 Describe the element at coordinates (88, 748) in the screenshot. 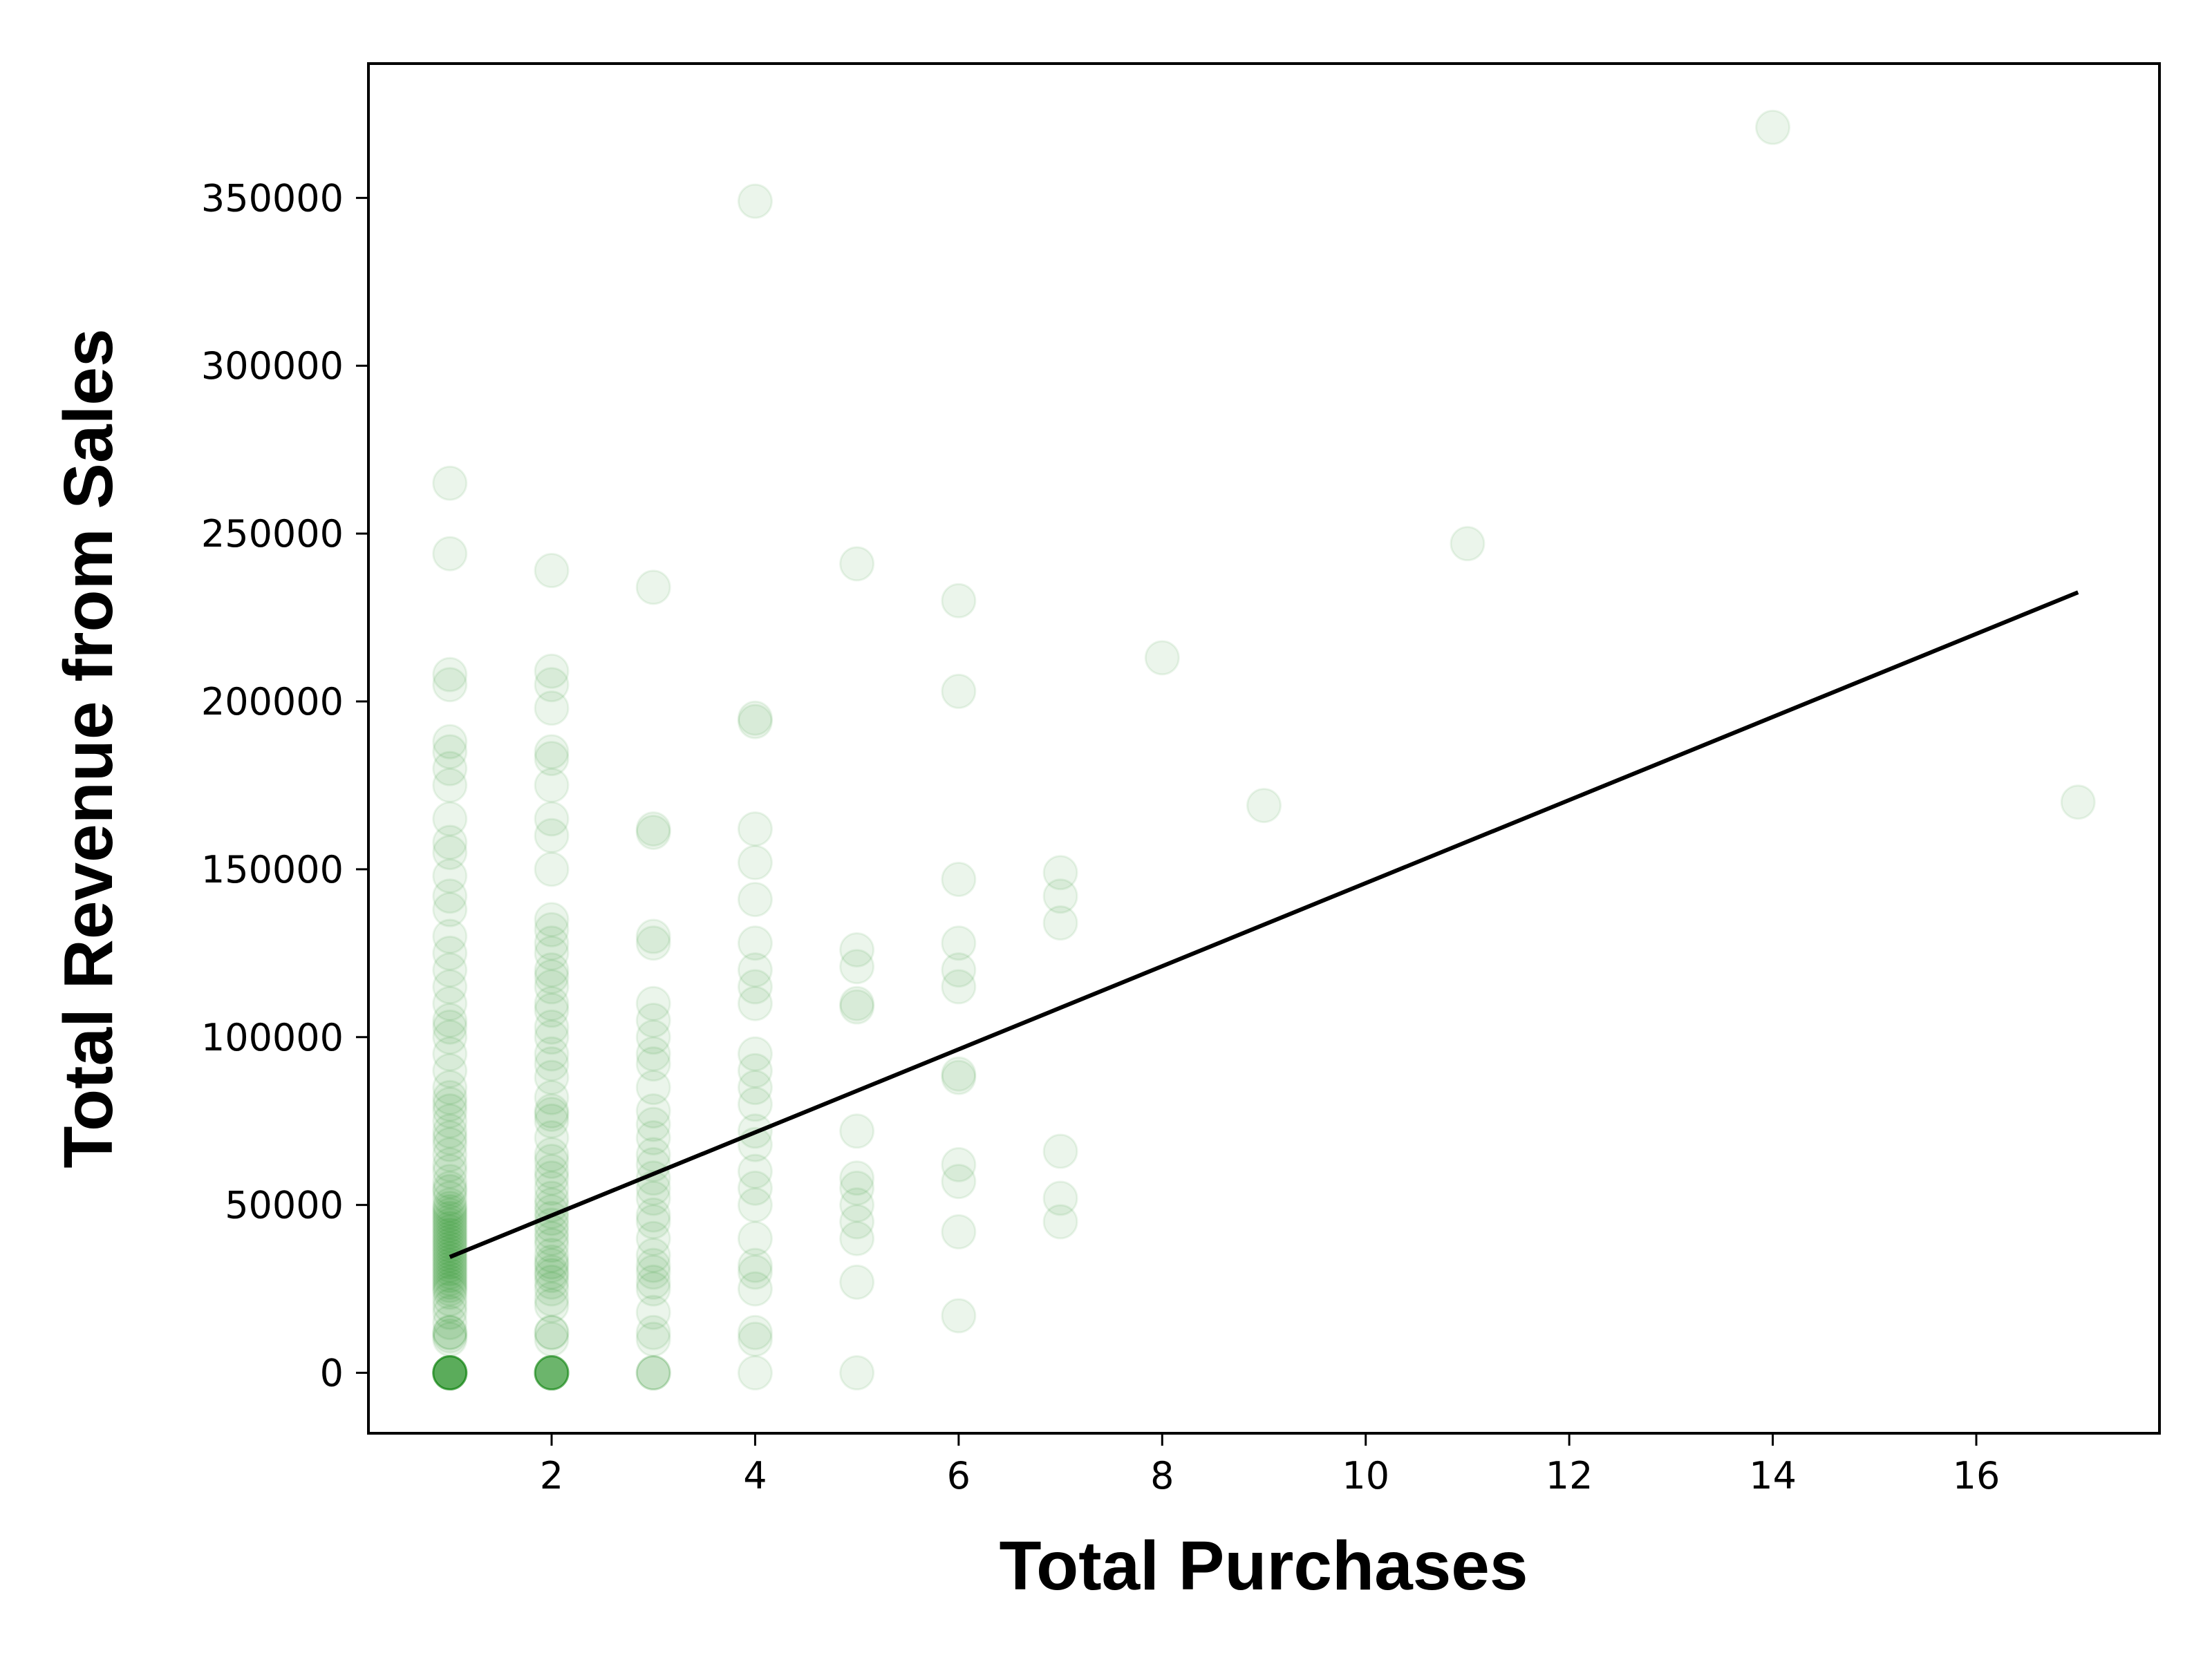

I see `y-axis-label: Total Revenue from Sales` at that location.